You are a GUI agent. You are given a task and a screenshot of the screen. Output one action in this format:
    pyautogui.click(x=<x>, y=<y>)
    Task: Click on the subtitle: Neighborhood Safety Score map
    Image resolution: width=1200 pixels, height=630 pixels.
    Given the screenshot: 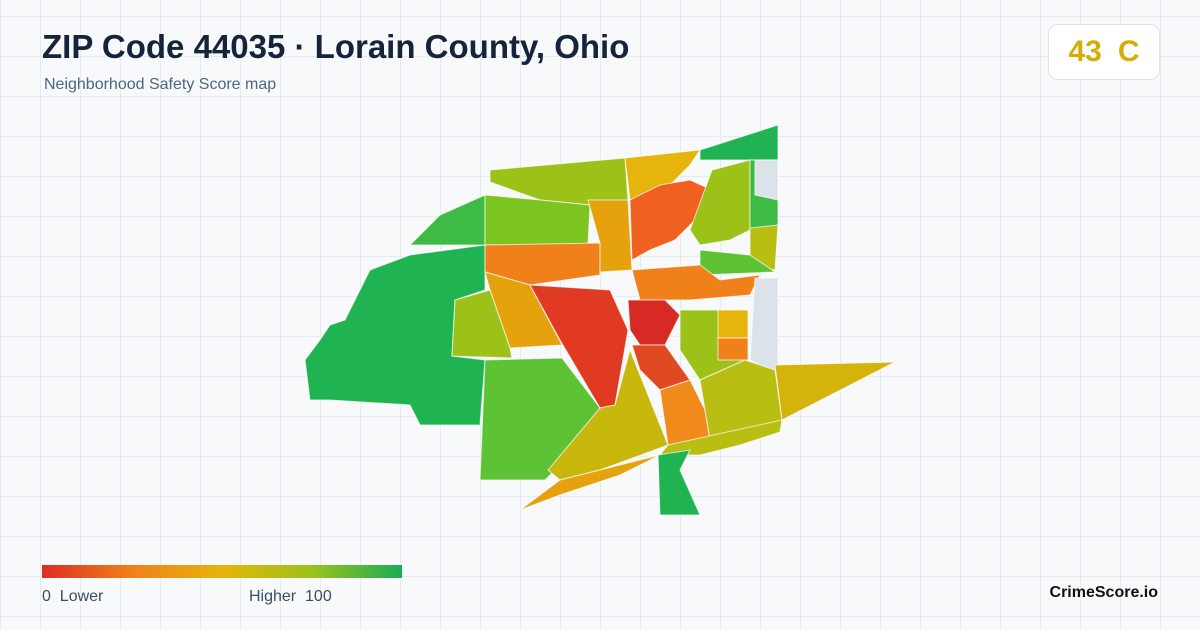 What is the action you would take?
    pyautogui.click(x=160, y=84)
    